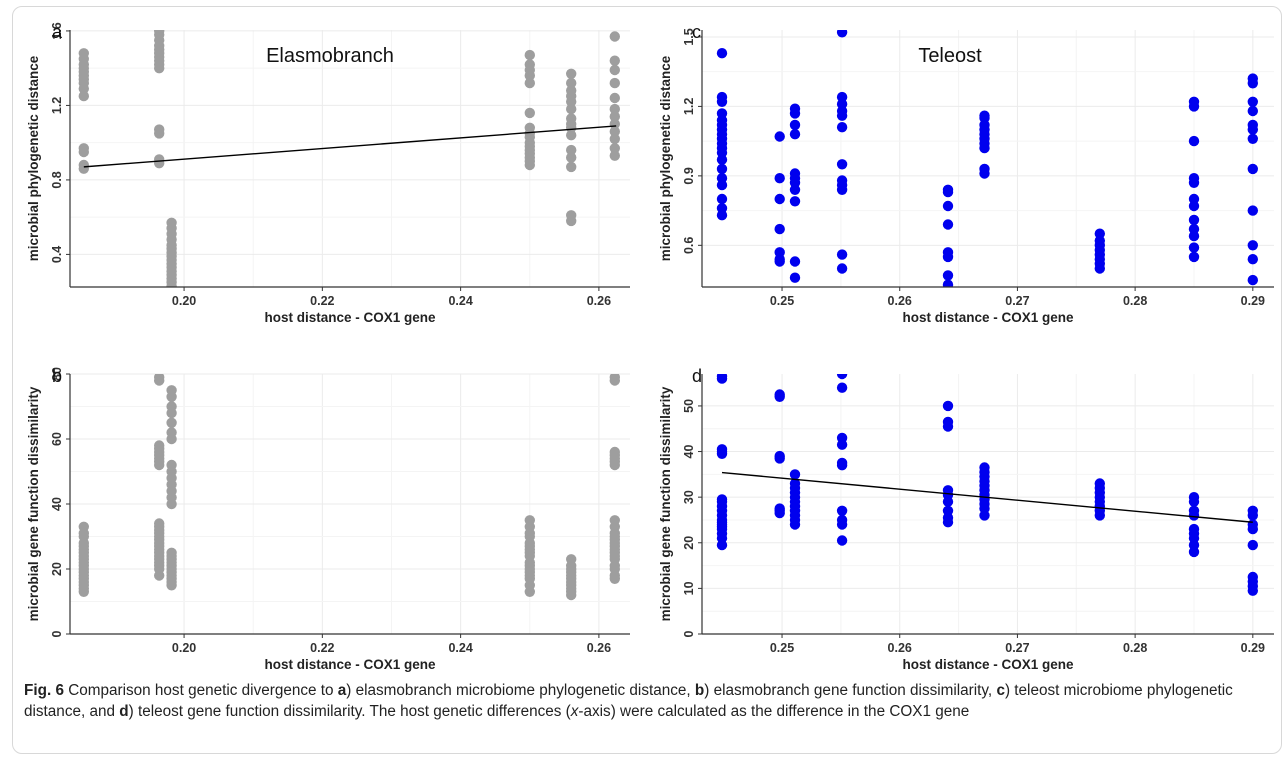  I want to click on y-tick-label: 1.6, so click(57, 30).